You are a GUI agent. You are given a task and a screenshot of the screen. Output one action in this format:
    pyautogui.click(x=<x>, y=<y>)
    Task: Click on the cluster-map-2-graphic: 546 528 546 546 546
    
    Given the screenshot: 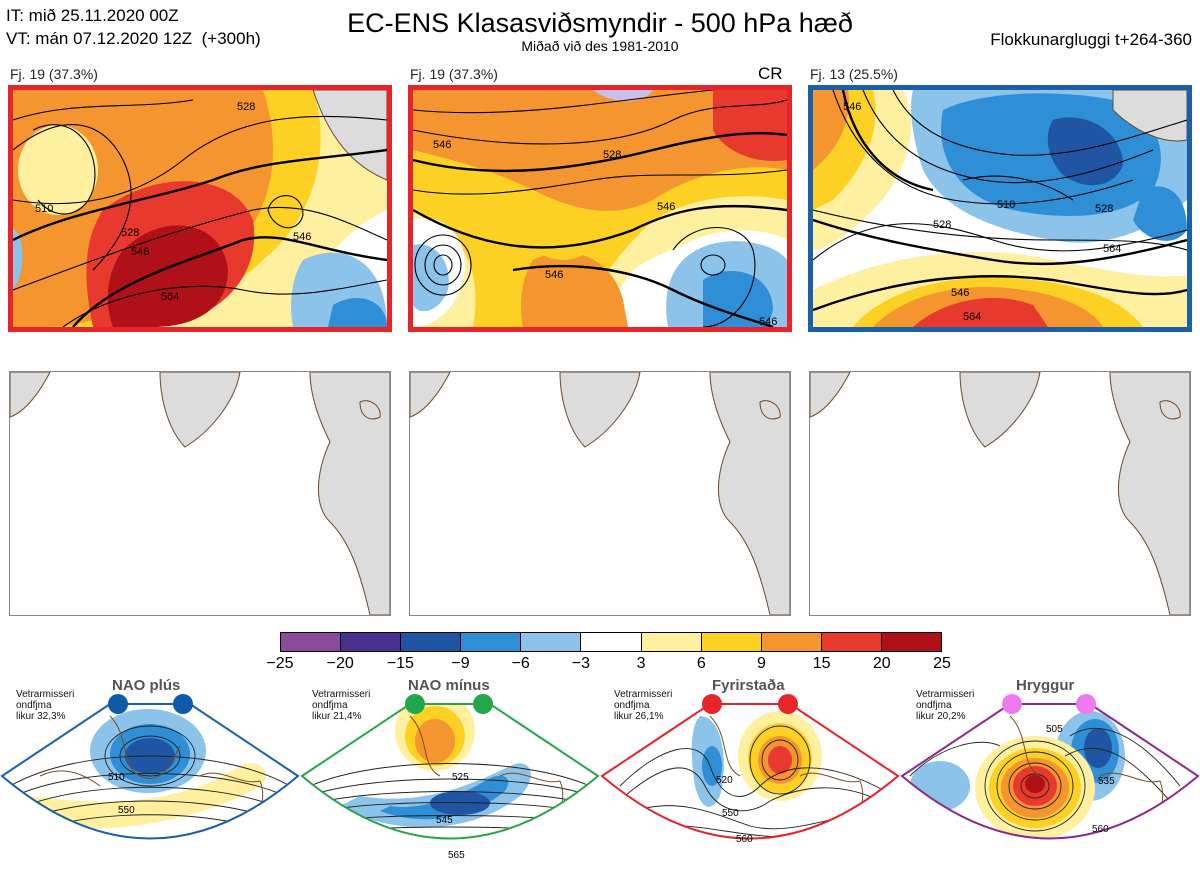 What is the action you would take?
    pyautogui.click(x=600, y=208)
    